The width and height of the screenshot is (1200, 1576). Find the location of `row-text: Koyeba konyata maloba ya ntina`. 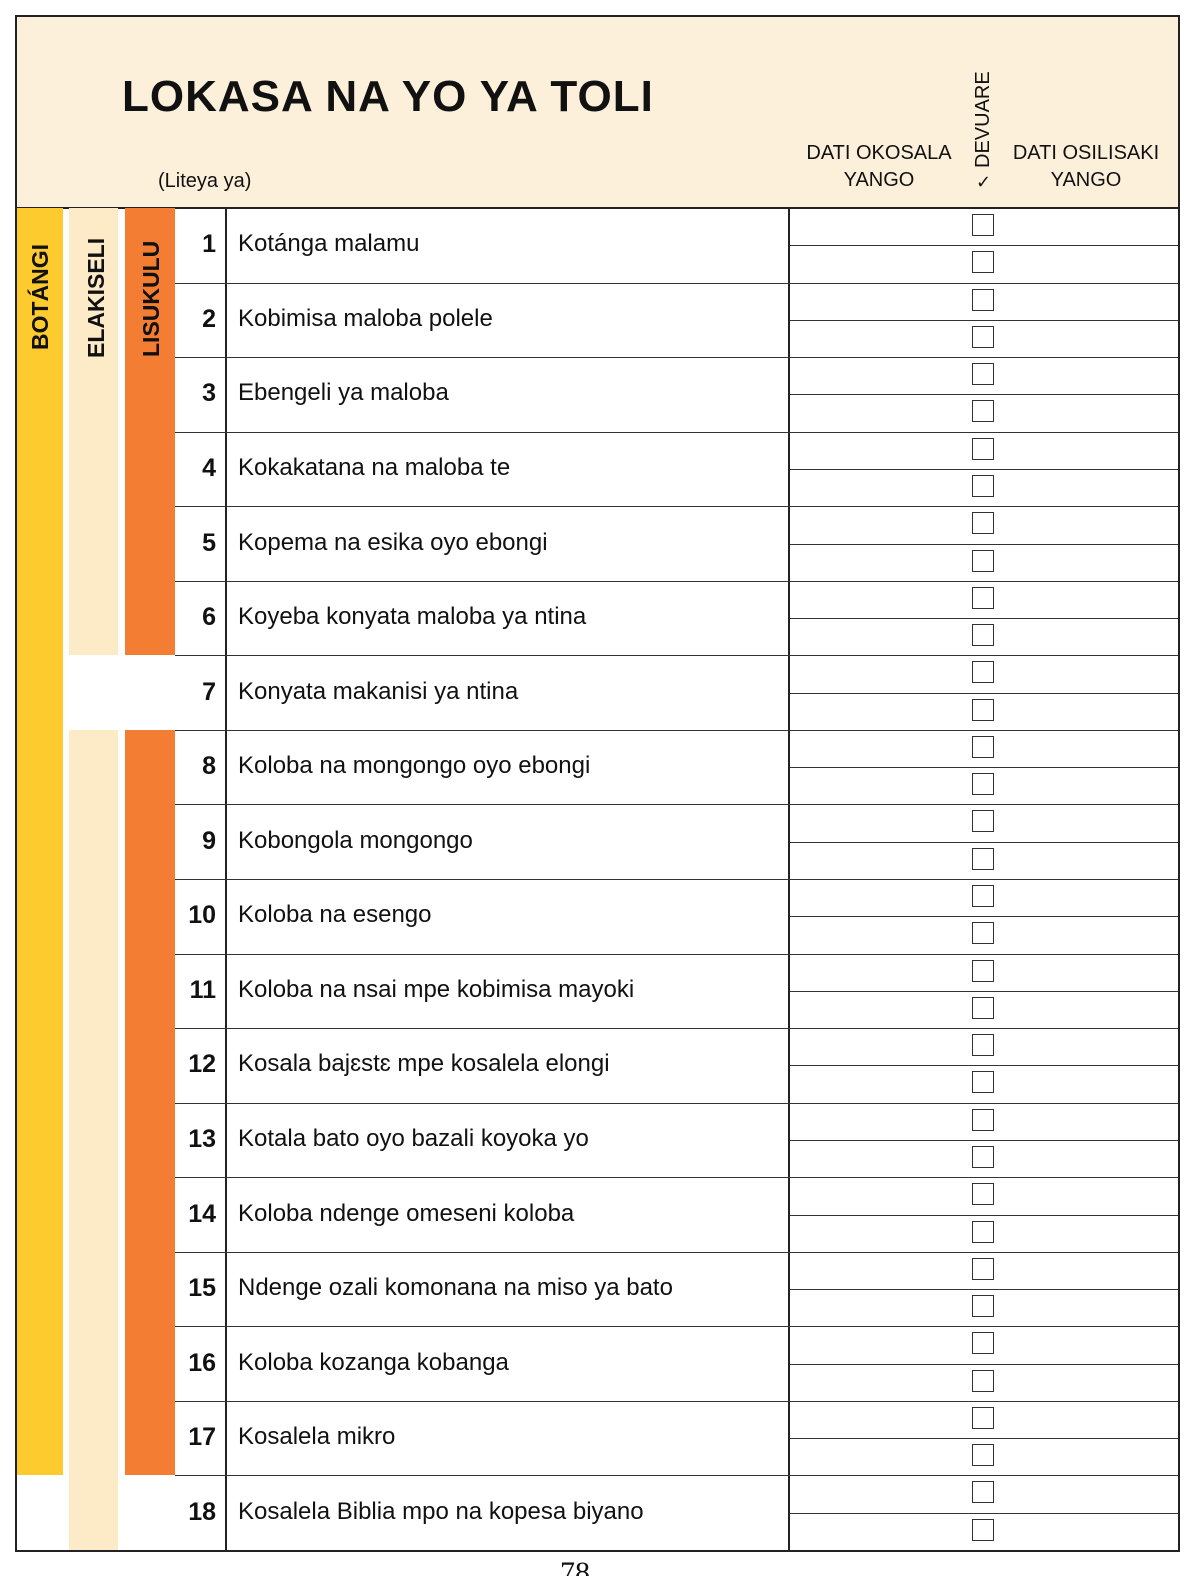

row-text: Koyeba konyata maloba ya ntina is located at coordinates (412, 617).